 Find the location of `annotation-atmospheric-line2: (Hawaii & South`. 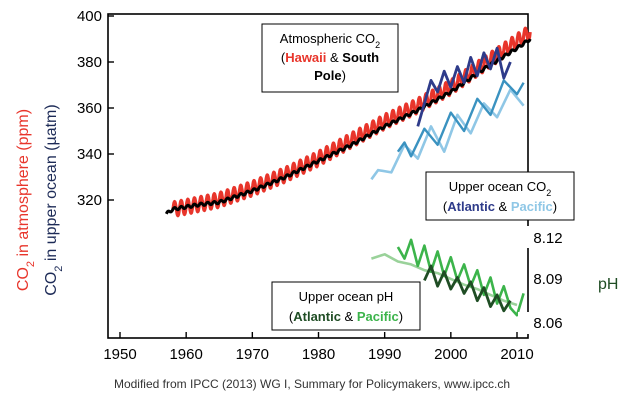

annotation-atmospheric-line2: (Hawaii & South is located at coordinates (330, 57).